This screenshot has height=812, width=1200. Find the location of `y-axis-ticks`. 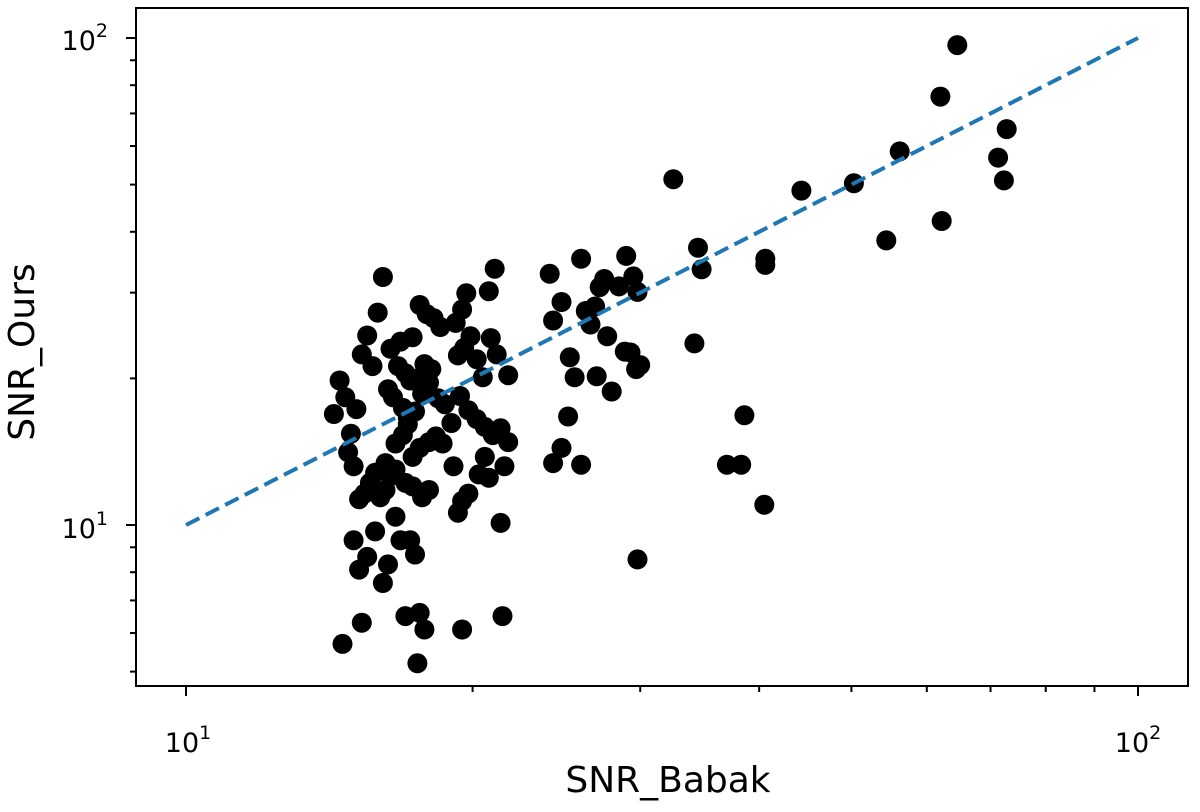

y-axis-ticks is located at coordinates (131, 355).